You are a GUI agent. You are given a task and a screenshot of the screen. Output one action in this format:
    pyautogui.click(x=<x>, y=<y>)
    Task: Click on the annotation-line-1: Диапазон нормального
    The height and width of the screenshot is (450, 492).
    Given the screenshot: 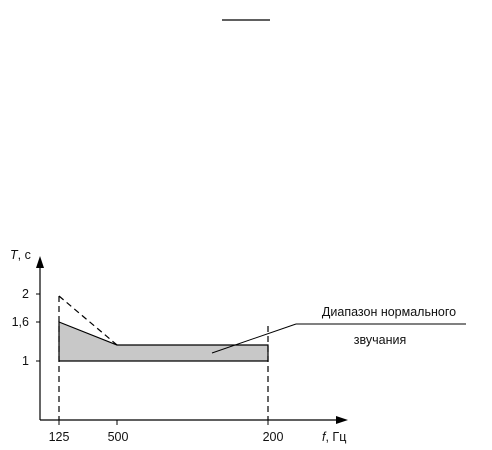 What is the action you would take?
    pyautogui.click(x=389, y=312)
    